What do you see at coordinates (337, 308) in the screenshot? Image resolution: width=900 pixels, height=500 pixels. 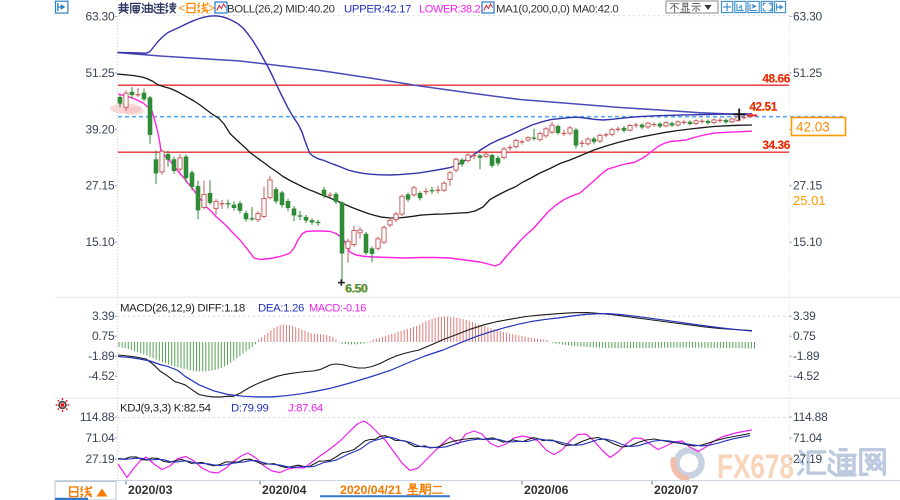 I see `svg-text: MACD:-0.16` at bounding box center [337, 308].